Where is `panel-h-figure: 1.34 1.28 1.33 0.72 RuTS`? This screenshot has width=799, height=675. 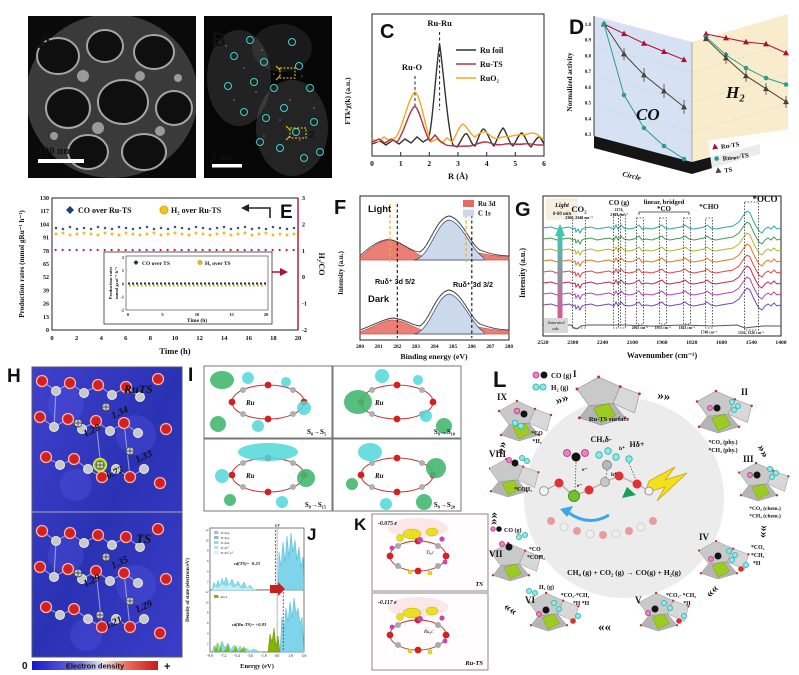 panel-h-figure: 1.34 1.28 1.33 0.72 RuTS is located at coordinates (95, 519).